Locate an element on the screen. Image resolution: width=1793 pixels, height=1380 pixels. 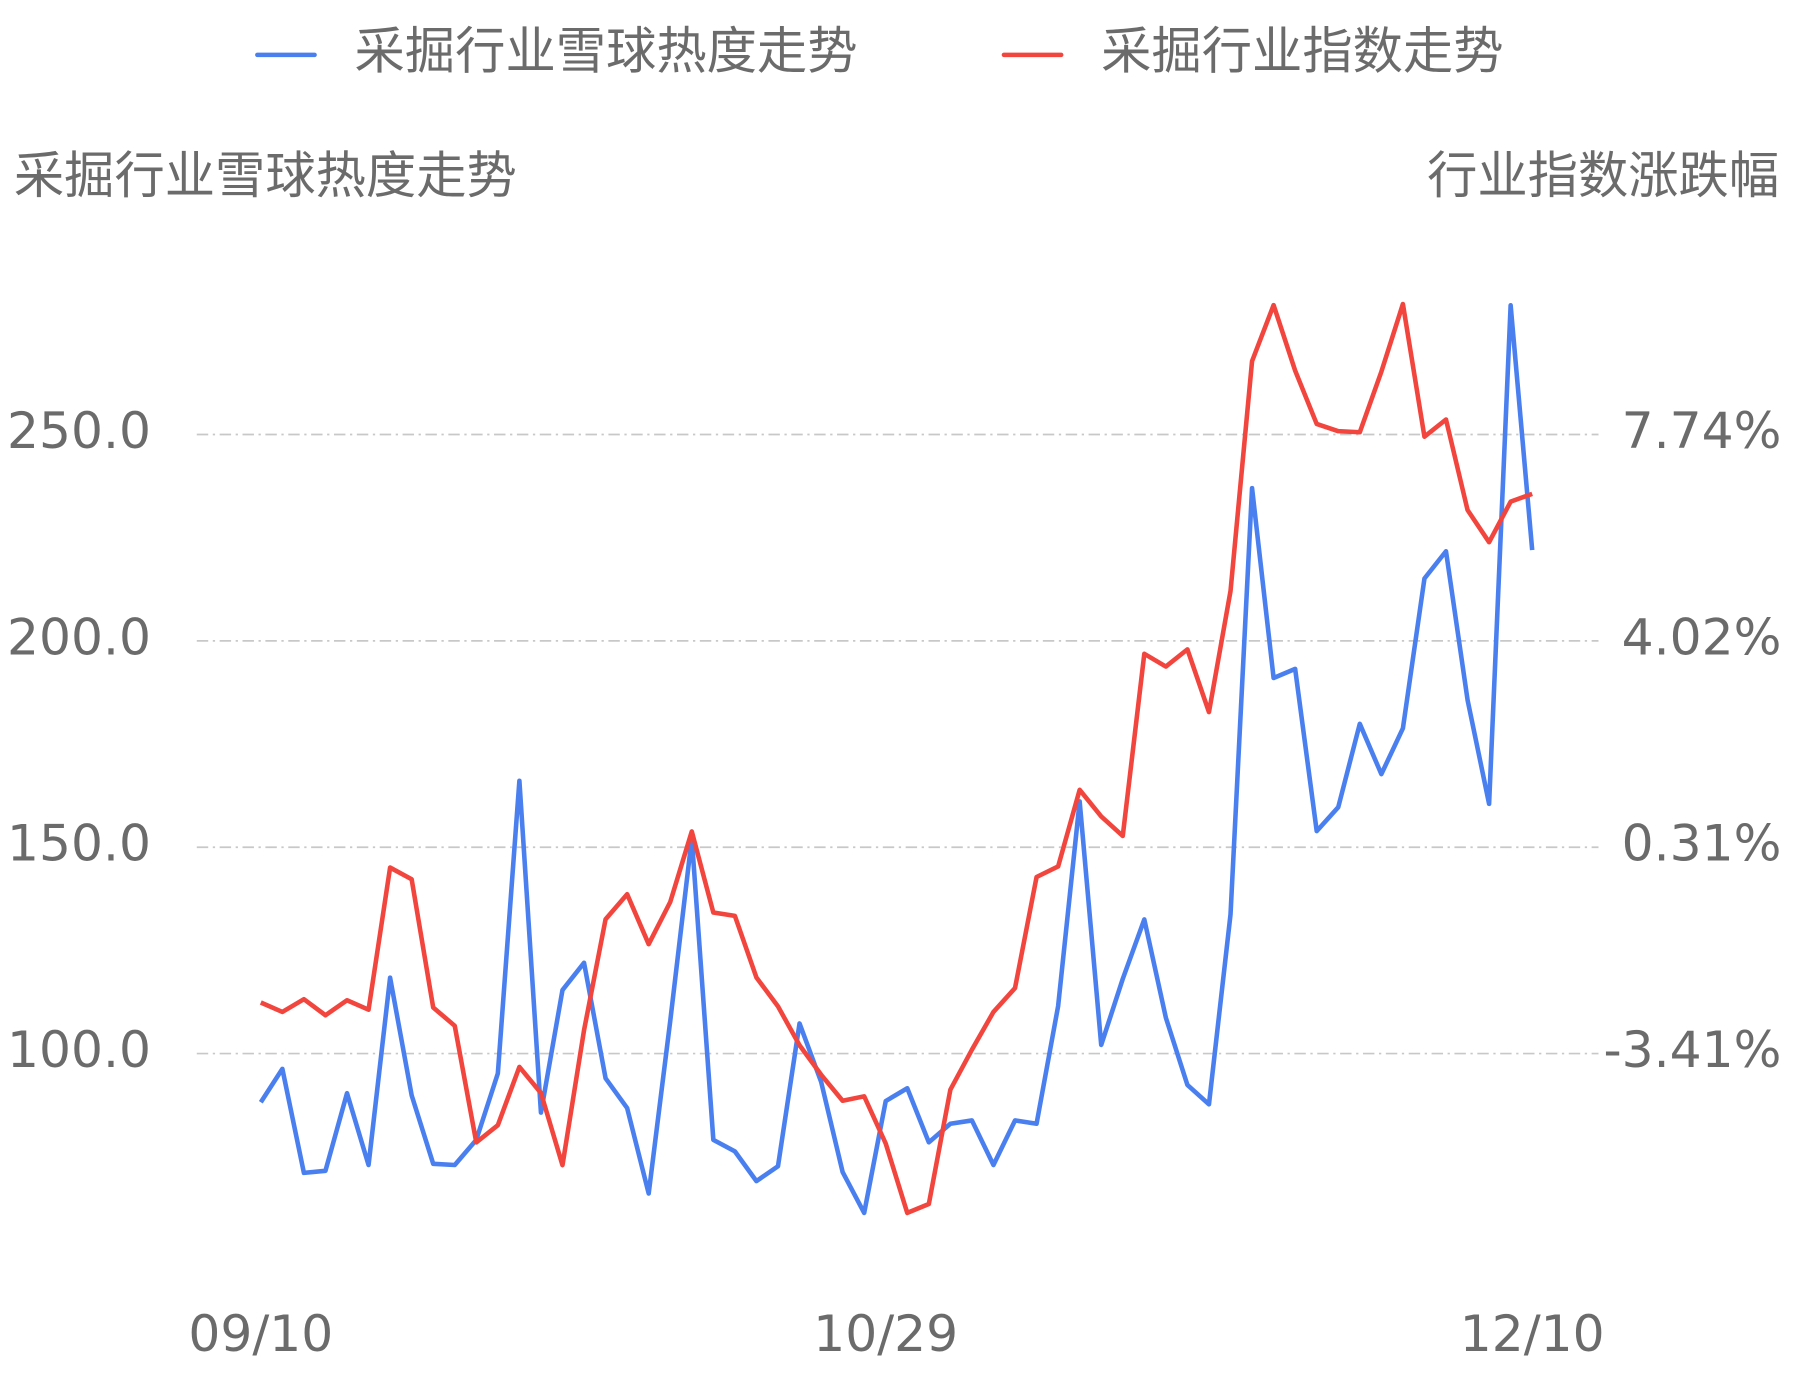
y2-tick-label: 0.31% is located at coordinates (1702, 843).